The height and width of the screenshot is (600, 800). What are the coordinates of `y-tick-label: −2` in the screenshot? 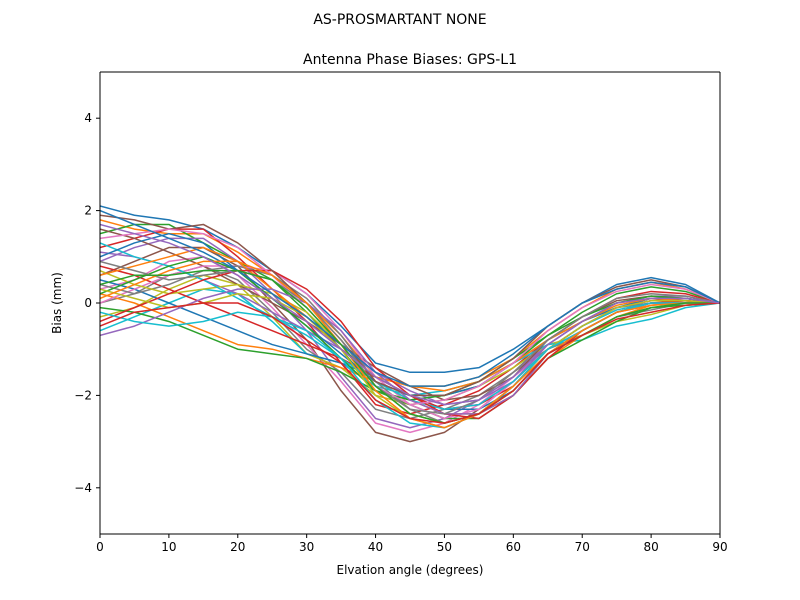 It's located at (83, 395).